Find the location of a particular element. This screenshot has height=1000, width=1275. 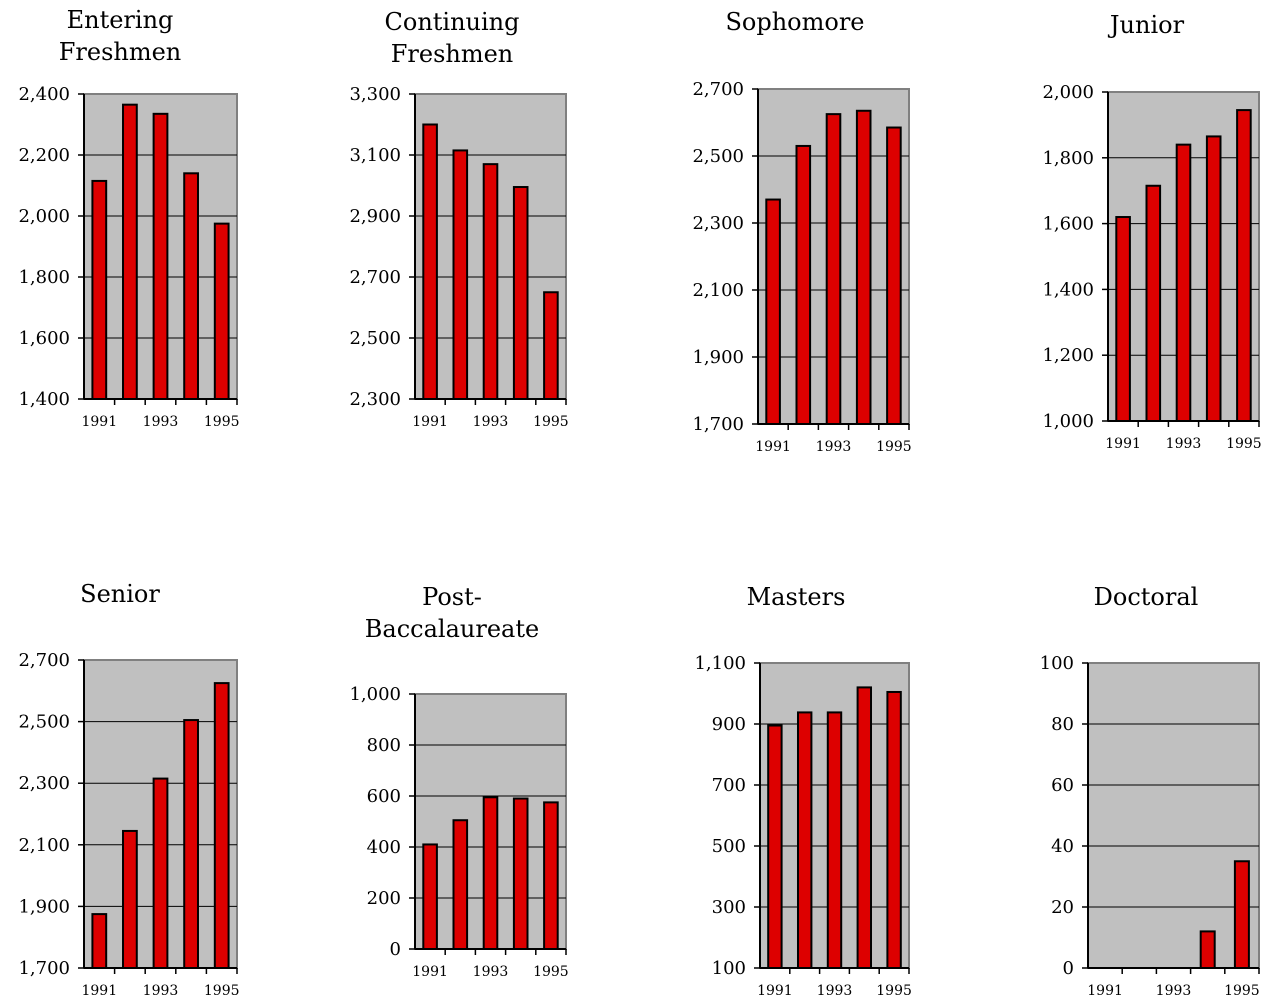

chart-title: Junior is located at coordinates (1146, 25).